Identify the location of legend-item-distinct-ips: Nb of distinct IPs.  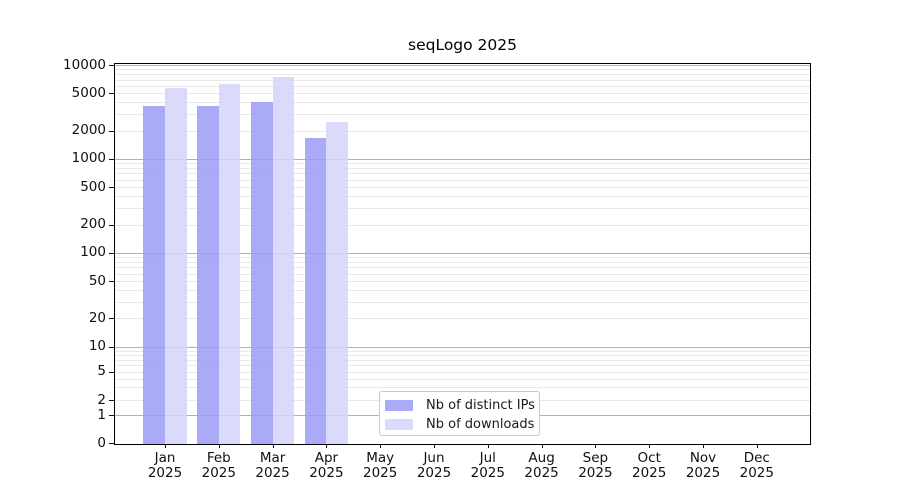
(462, 405).